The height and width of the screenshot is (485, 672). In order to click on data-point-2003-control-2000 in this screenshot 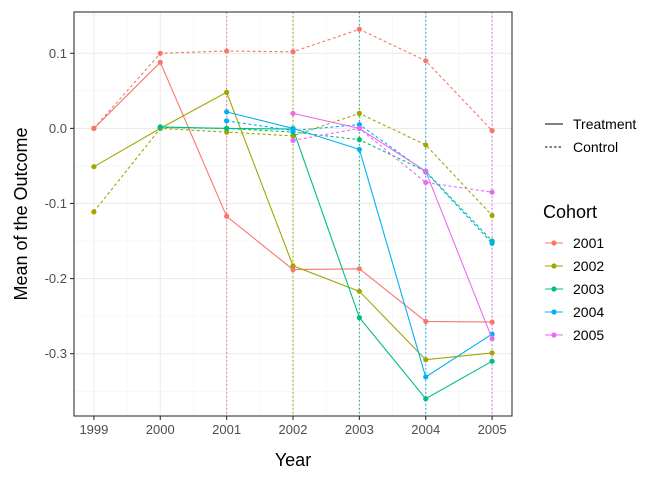, I will do `click(160, 128)`.